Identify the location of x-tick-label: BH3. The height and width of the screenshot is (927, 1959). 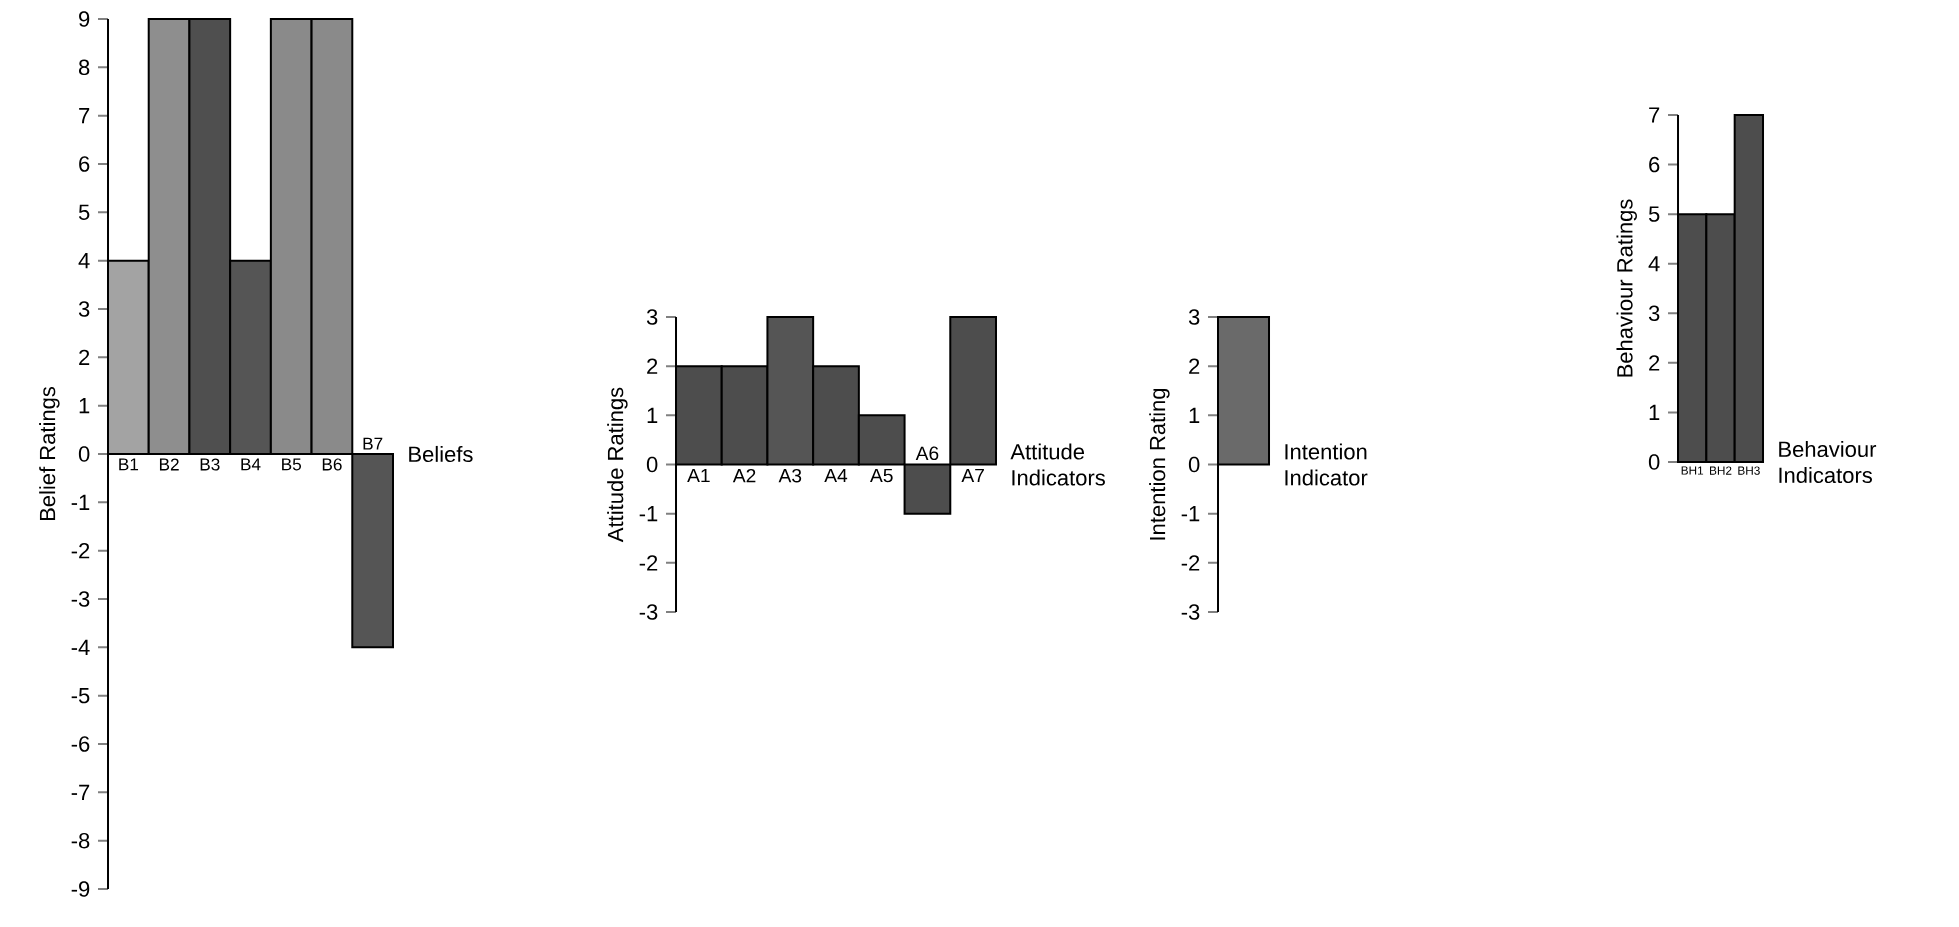
(1749, 470).